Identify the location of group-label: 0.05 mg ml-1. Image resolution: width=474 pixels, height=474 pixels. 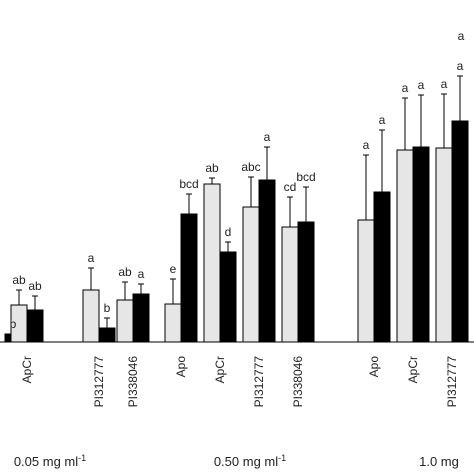
(50, 461).